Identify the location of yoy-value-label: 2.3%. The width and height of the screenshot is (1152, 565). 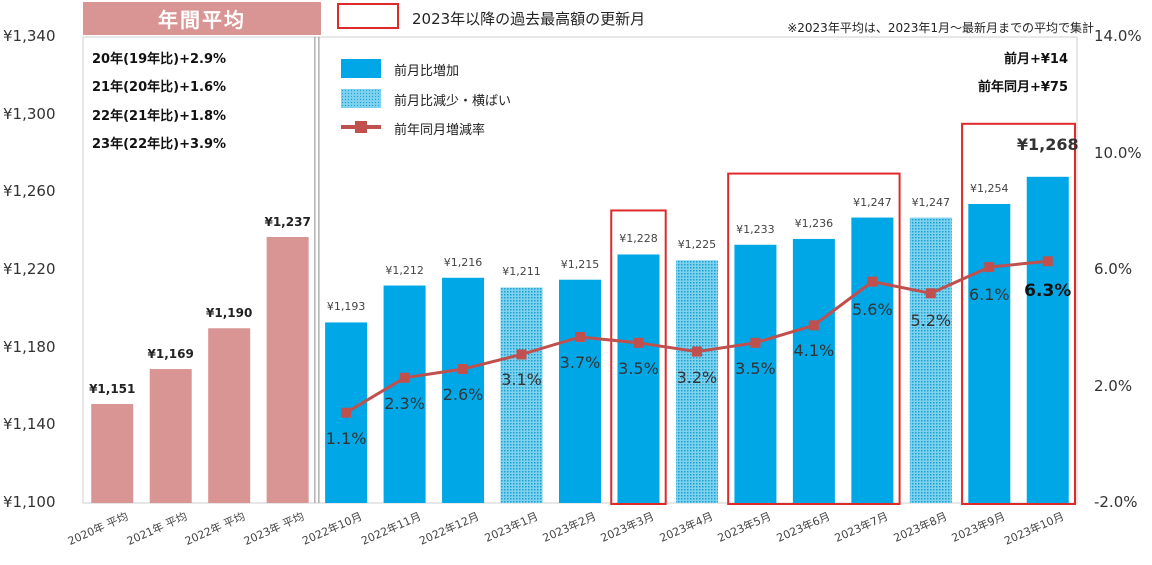
(404, 403).